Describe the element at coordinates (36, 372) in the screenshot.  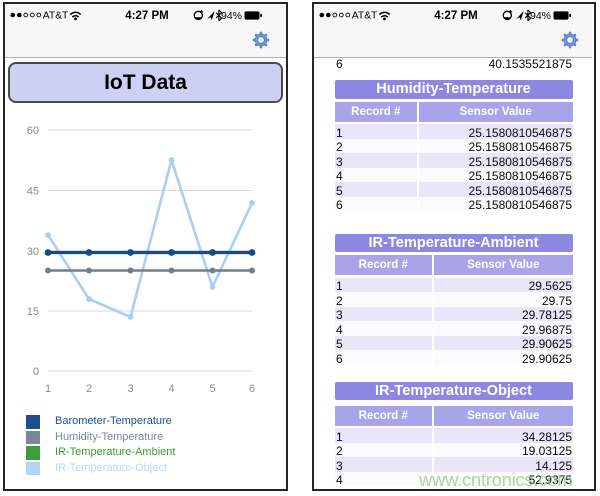
I see `svg-text: 0` at that location.